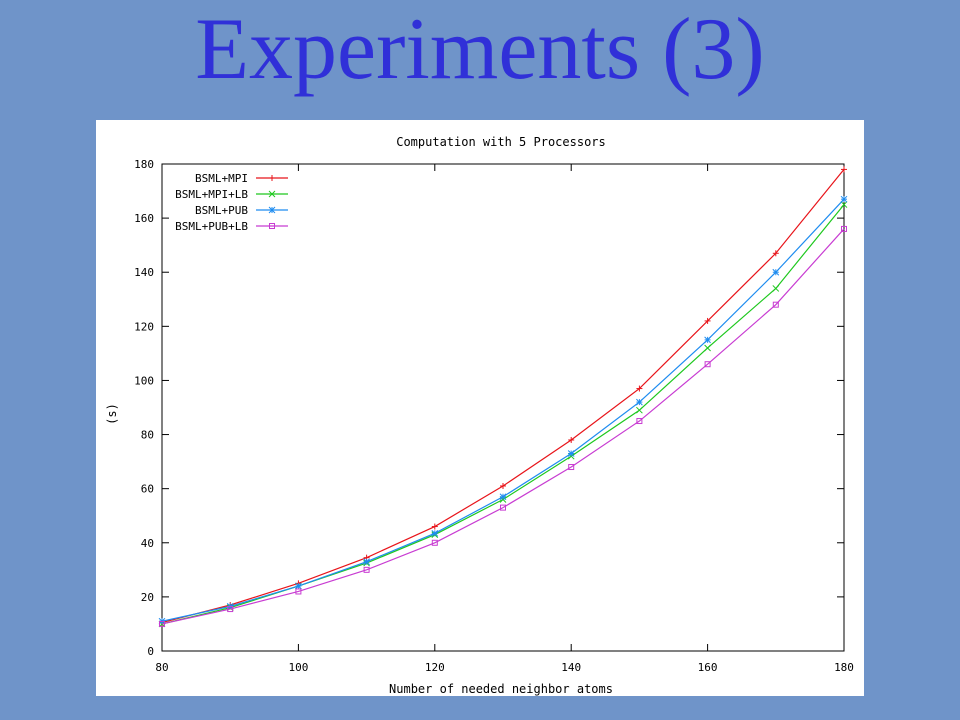 Image resolution: width=960 pixels, height=720 pixels. Describe the element at coordinates (221, 178) in the screenshot. I see `legend-label: BSML+MPI` at that location.